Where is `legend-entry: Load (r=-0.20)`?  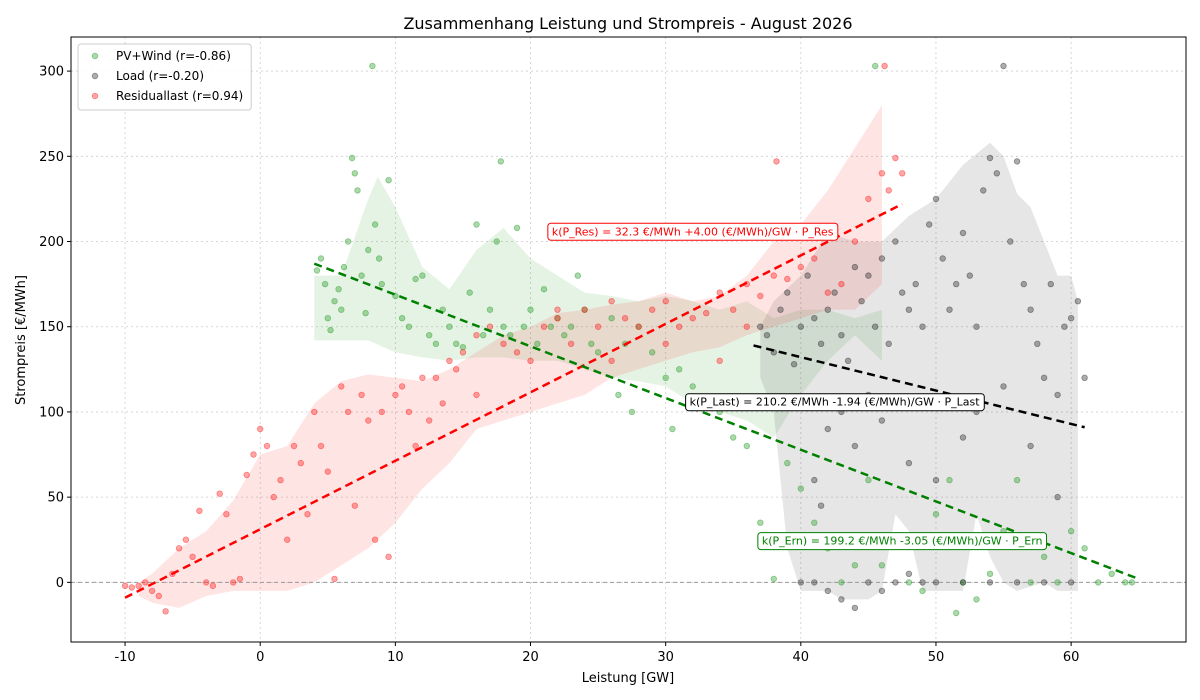
legend-entry: Load (r=-0.20) is located at coordinates (160, 76).